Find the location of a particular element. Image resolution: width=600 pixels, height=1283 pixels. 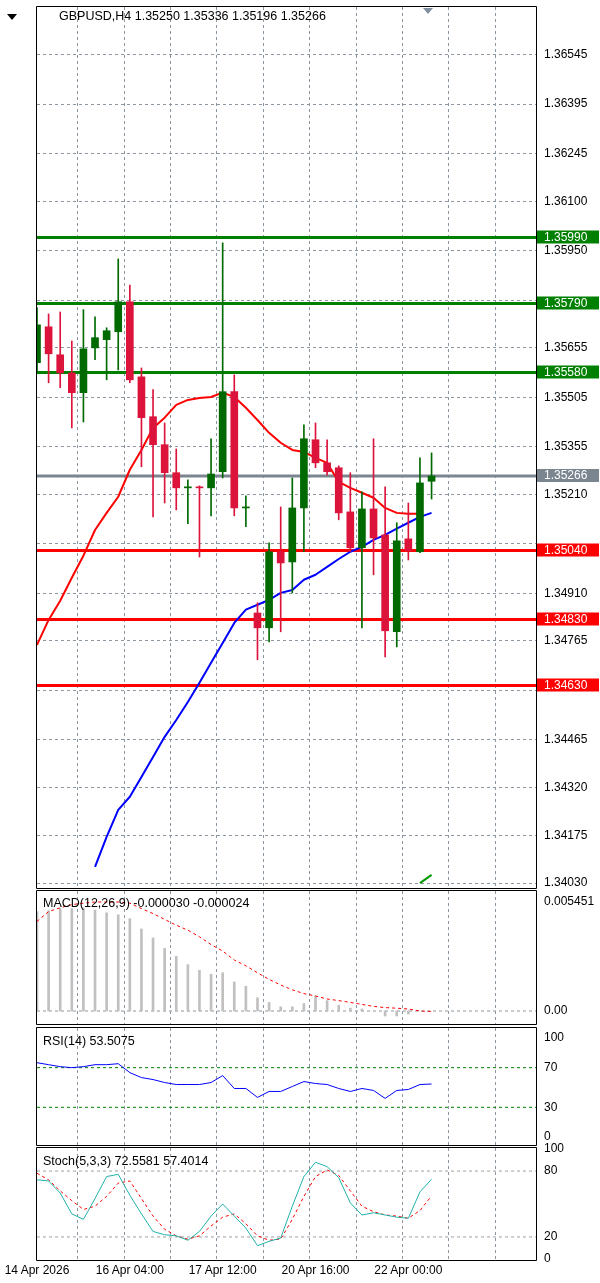

x-tick-label: 20 Apr 16:00 is located at coordinates (315, 1269).